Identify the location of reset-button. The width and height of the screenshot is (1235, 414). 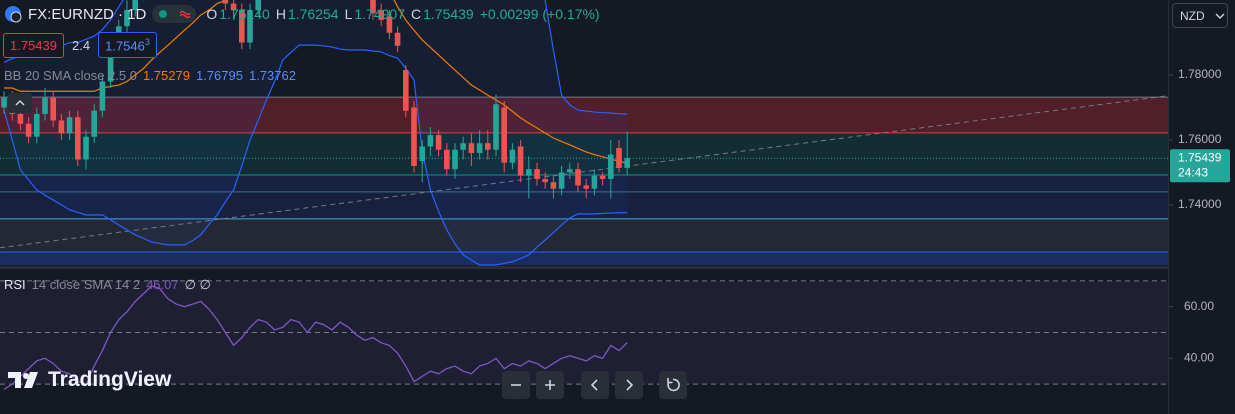
(673, 385).